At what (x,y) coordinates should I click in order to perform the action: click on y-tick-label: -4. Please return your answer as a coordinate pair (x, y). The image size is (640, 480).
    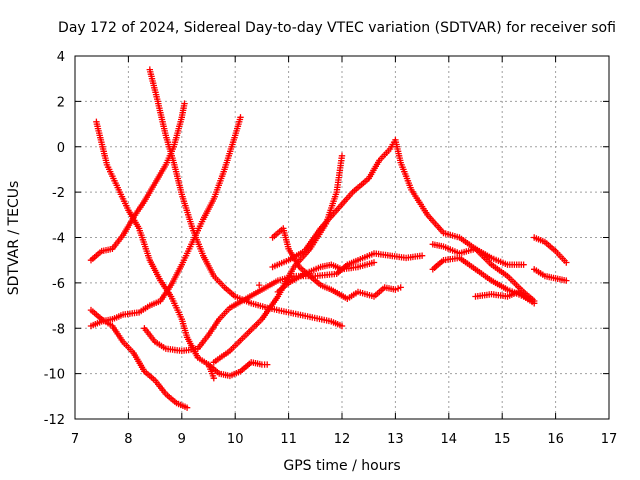
    Looking at the image, I should click on (58, 239).